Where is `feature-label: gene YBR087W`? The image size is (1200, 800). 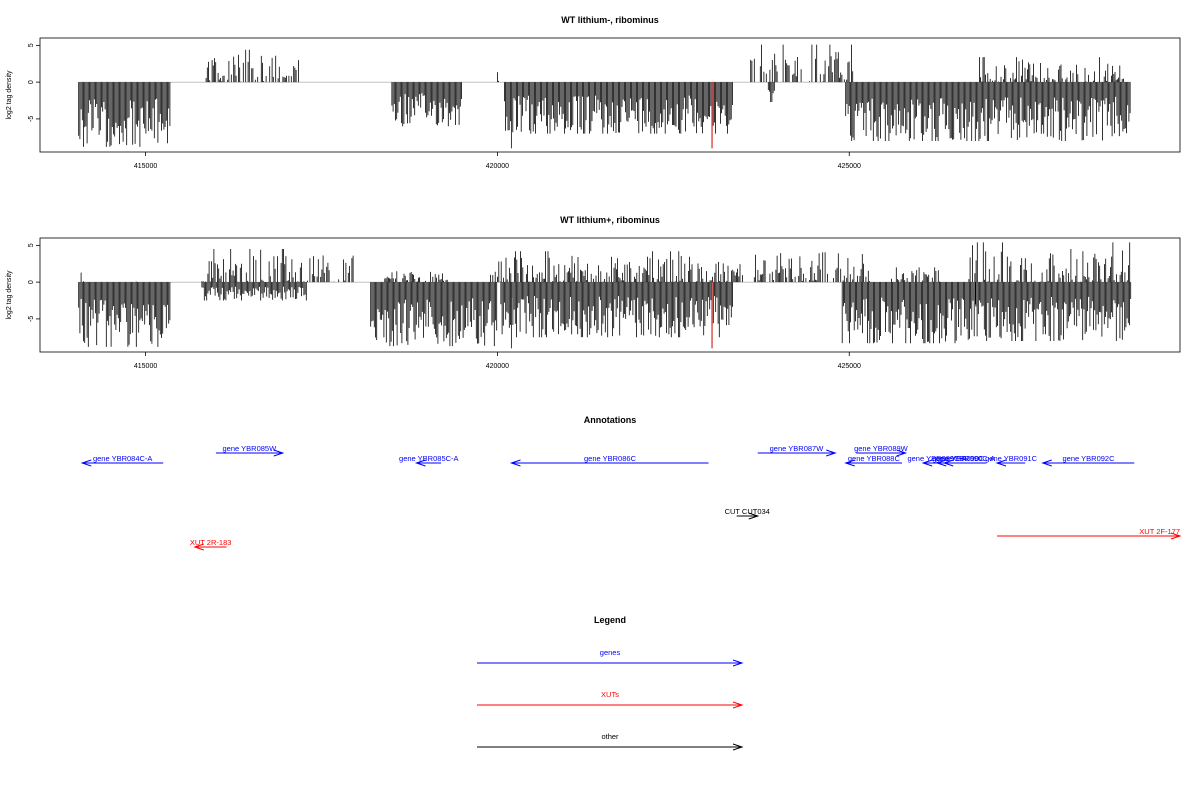 feature-label: gene YBR087W is located at coordinates (797, 448).